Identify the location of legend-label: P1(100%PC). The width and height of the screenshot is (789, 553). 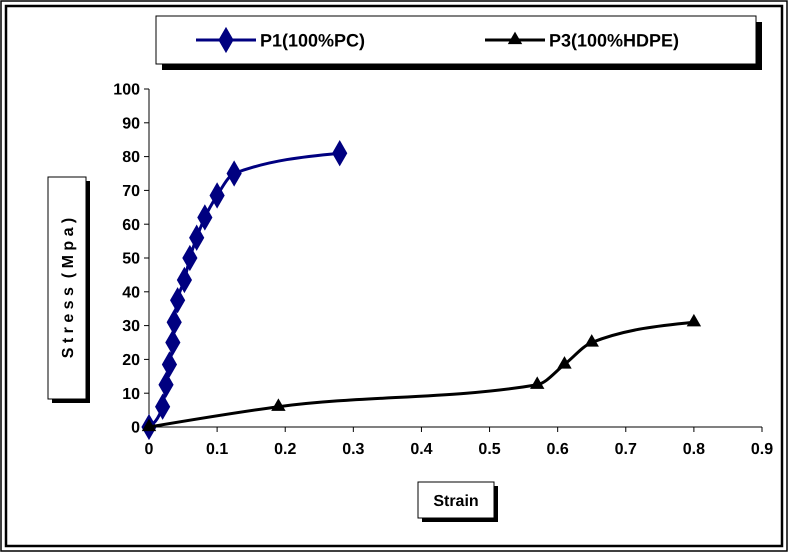
(313, 40).